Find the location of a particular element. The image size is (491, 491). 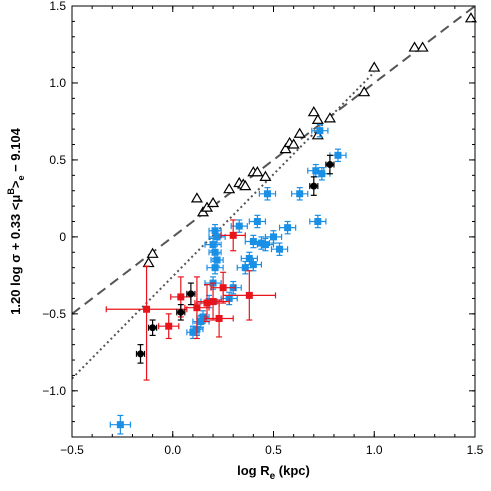

x-tick-label: 1.5 is located at coordinates (475, 450).